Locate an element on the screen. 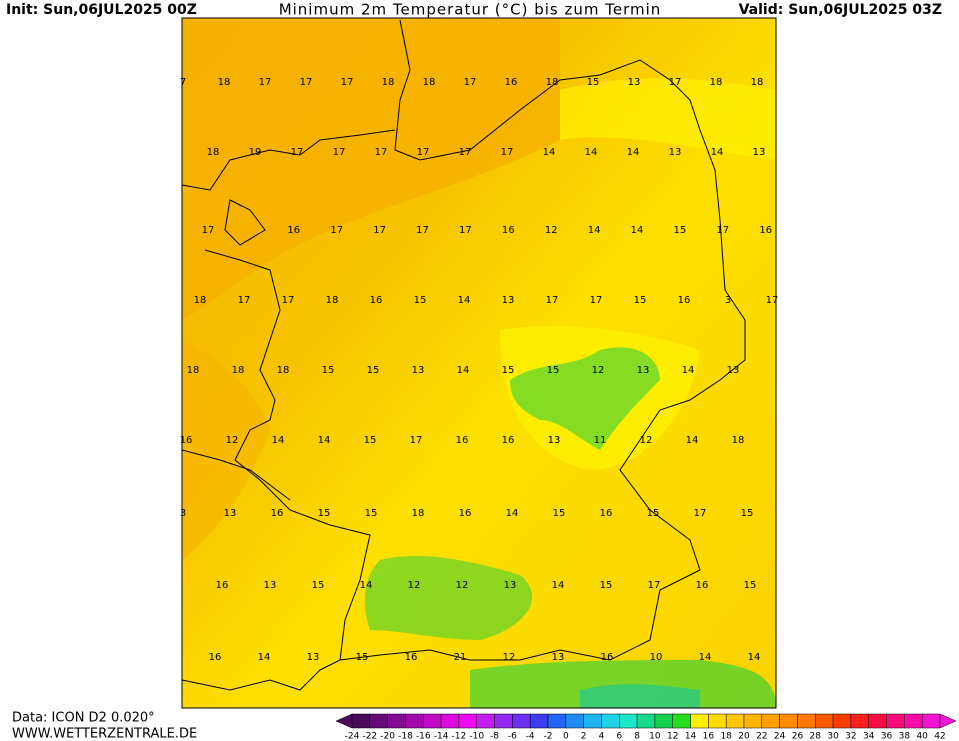 Image resolution: width=959 pixels, height=741 pixels. legend-label: 22 is located at coordinates (761, 736).